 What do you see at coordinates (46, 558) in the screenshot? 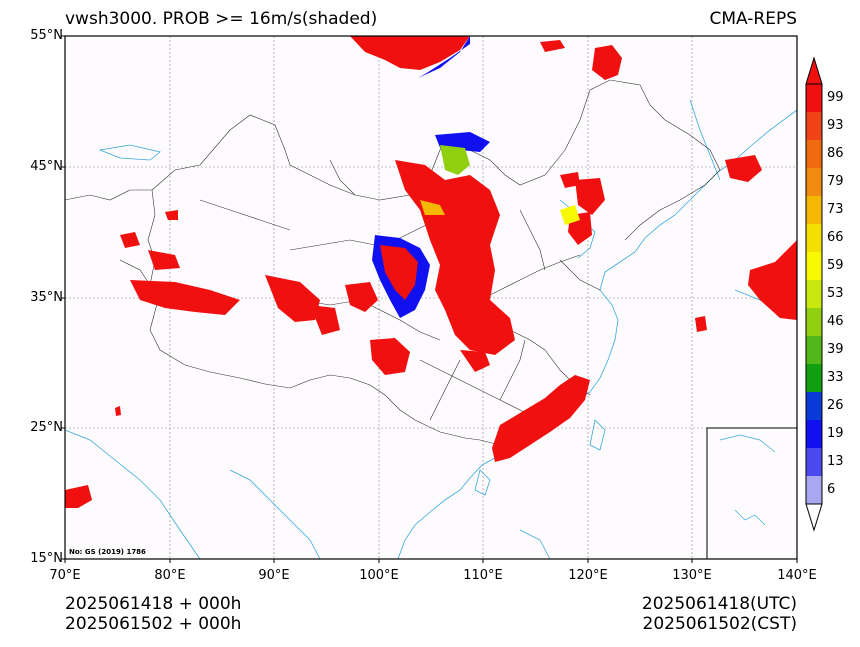
I see `lat-label: 15°N` at bounding box center [46, 558].